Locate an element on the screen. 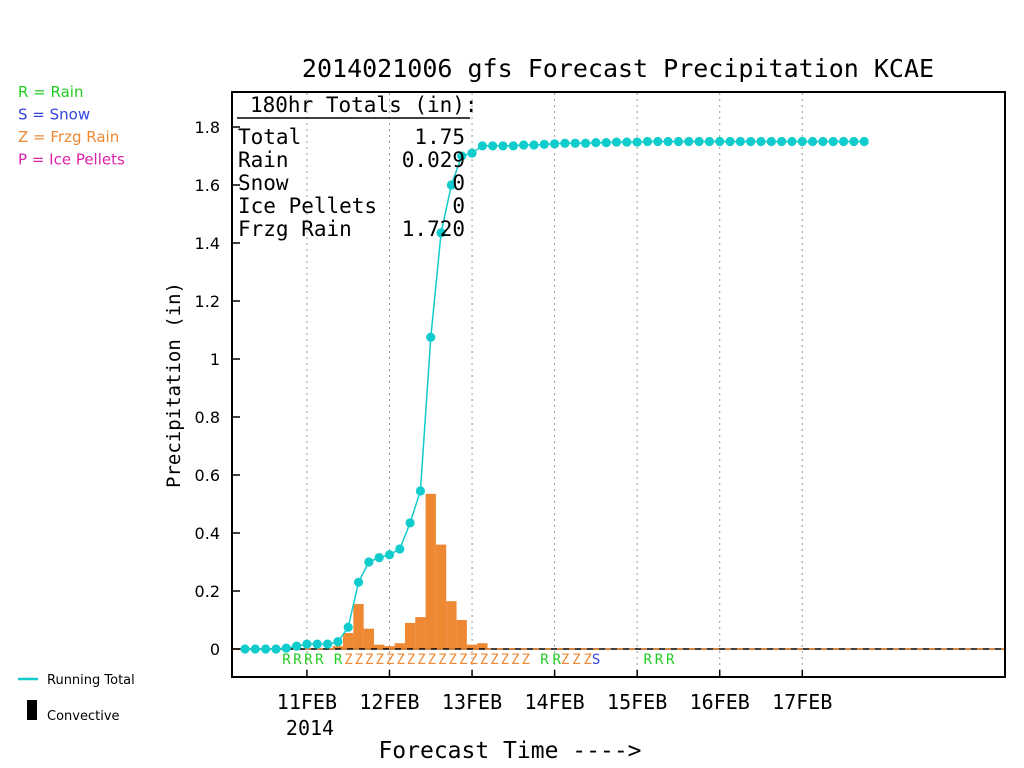  totals-value: 0.029 is located at coordinates (433, 160).